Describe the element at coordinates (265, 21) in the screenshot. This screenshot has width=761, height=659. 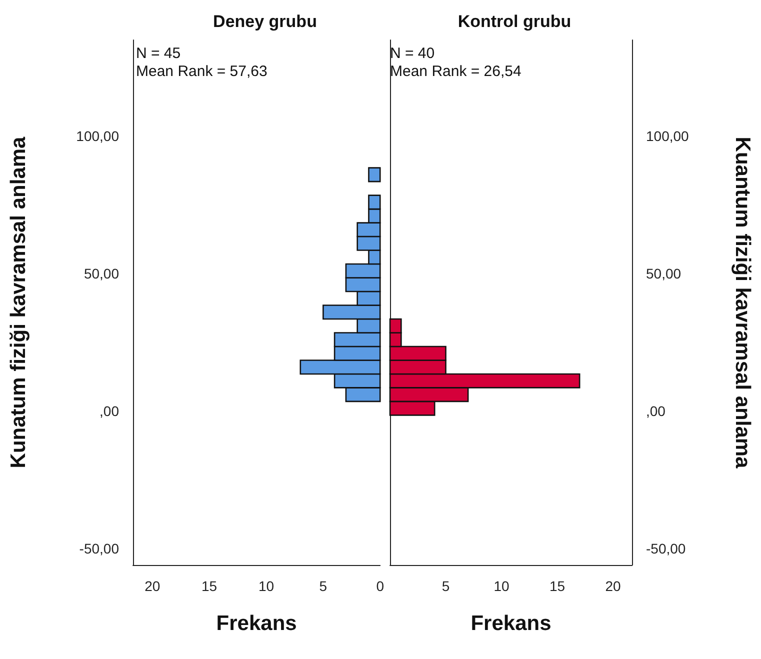
I see `chart-title: Deney grubu` at that location.